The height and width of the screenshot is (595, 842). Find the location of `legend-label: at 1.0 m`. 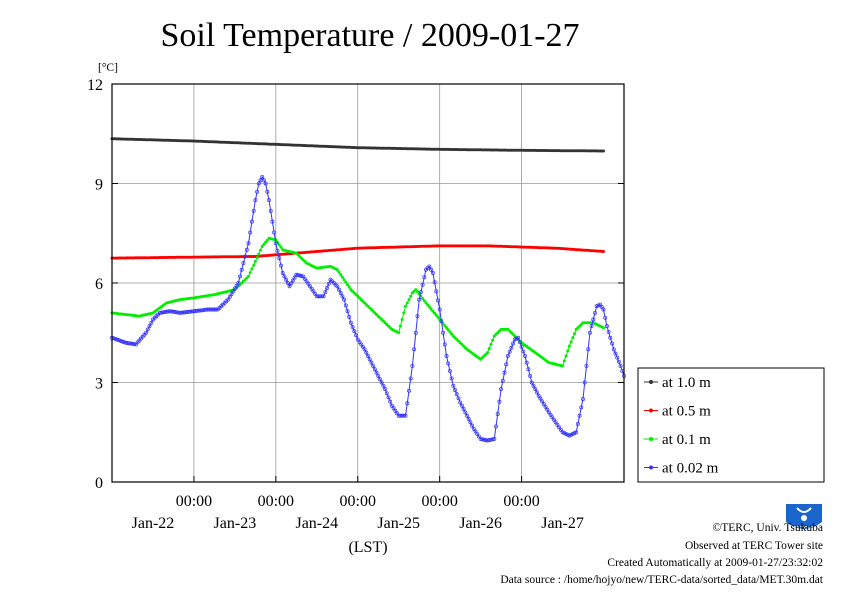

legend-label: at 1.0 m is located at coordinates (686, 383).